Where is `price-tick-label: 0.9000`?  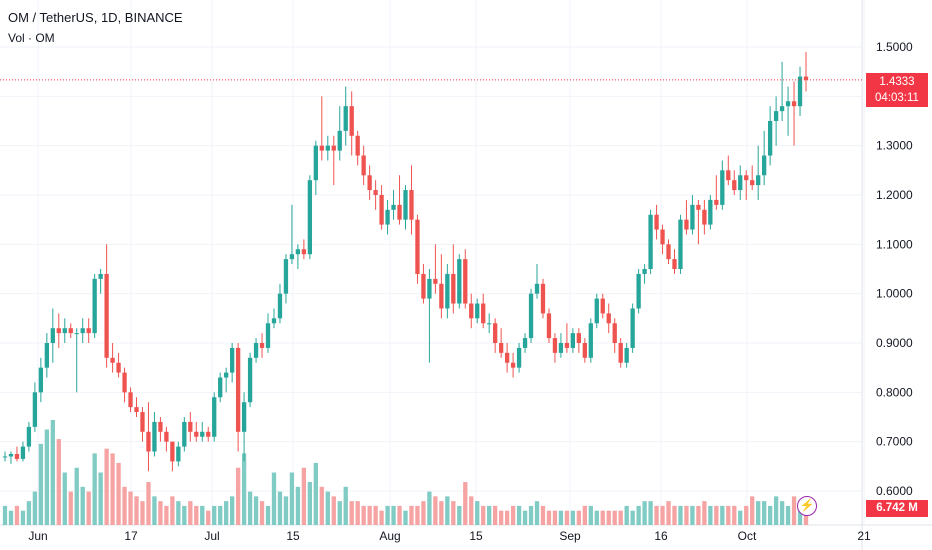
price-tick-label: 0.9000 is located at coordinates (894, 343).